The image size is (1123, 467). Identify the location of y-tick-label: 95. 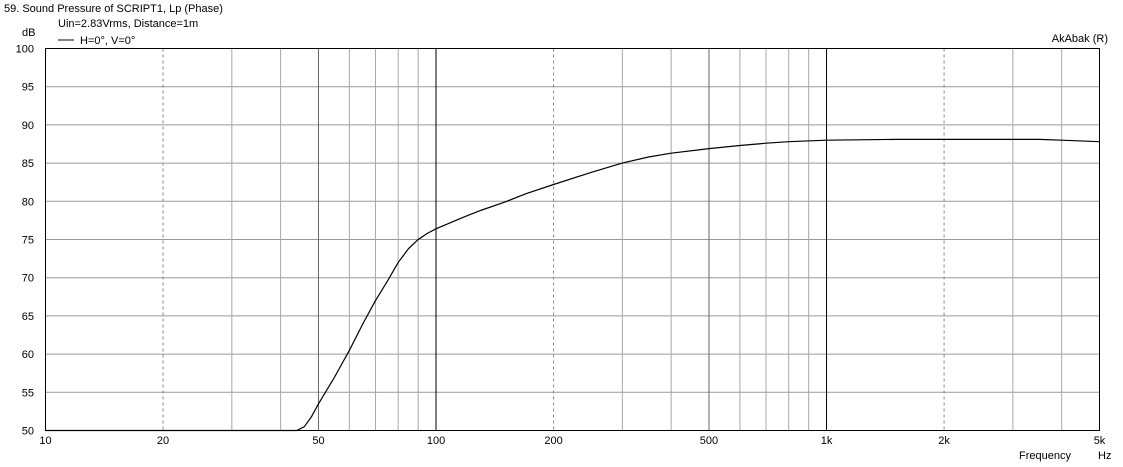
(28, 88).